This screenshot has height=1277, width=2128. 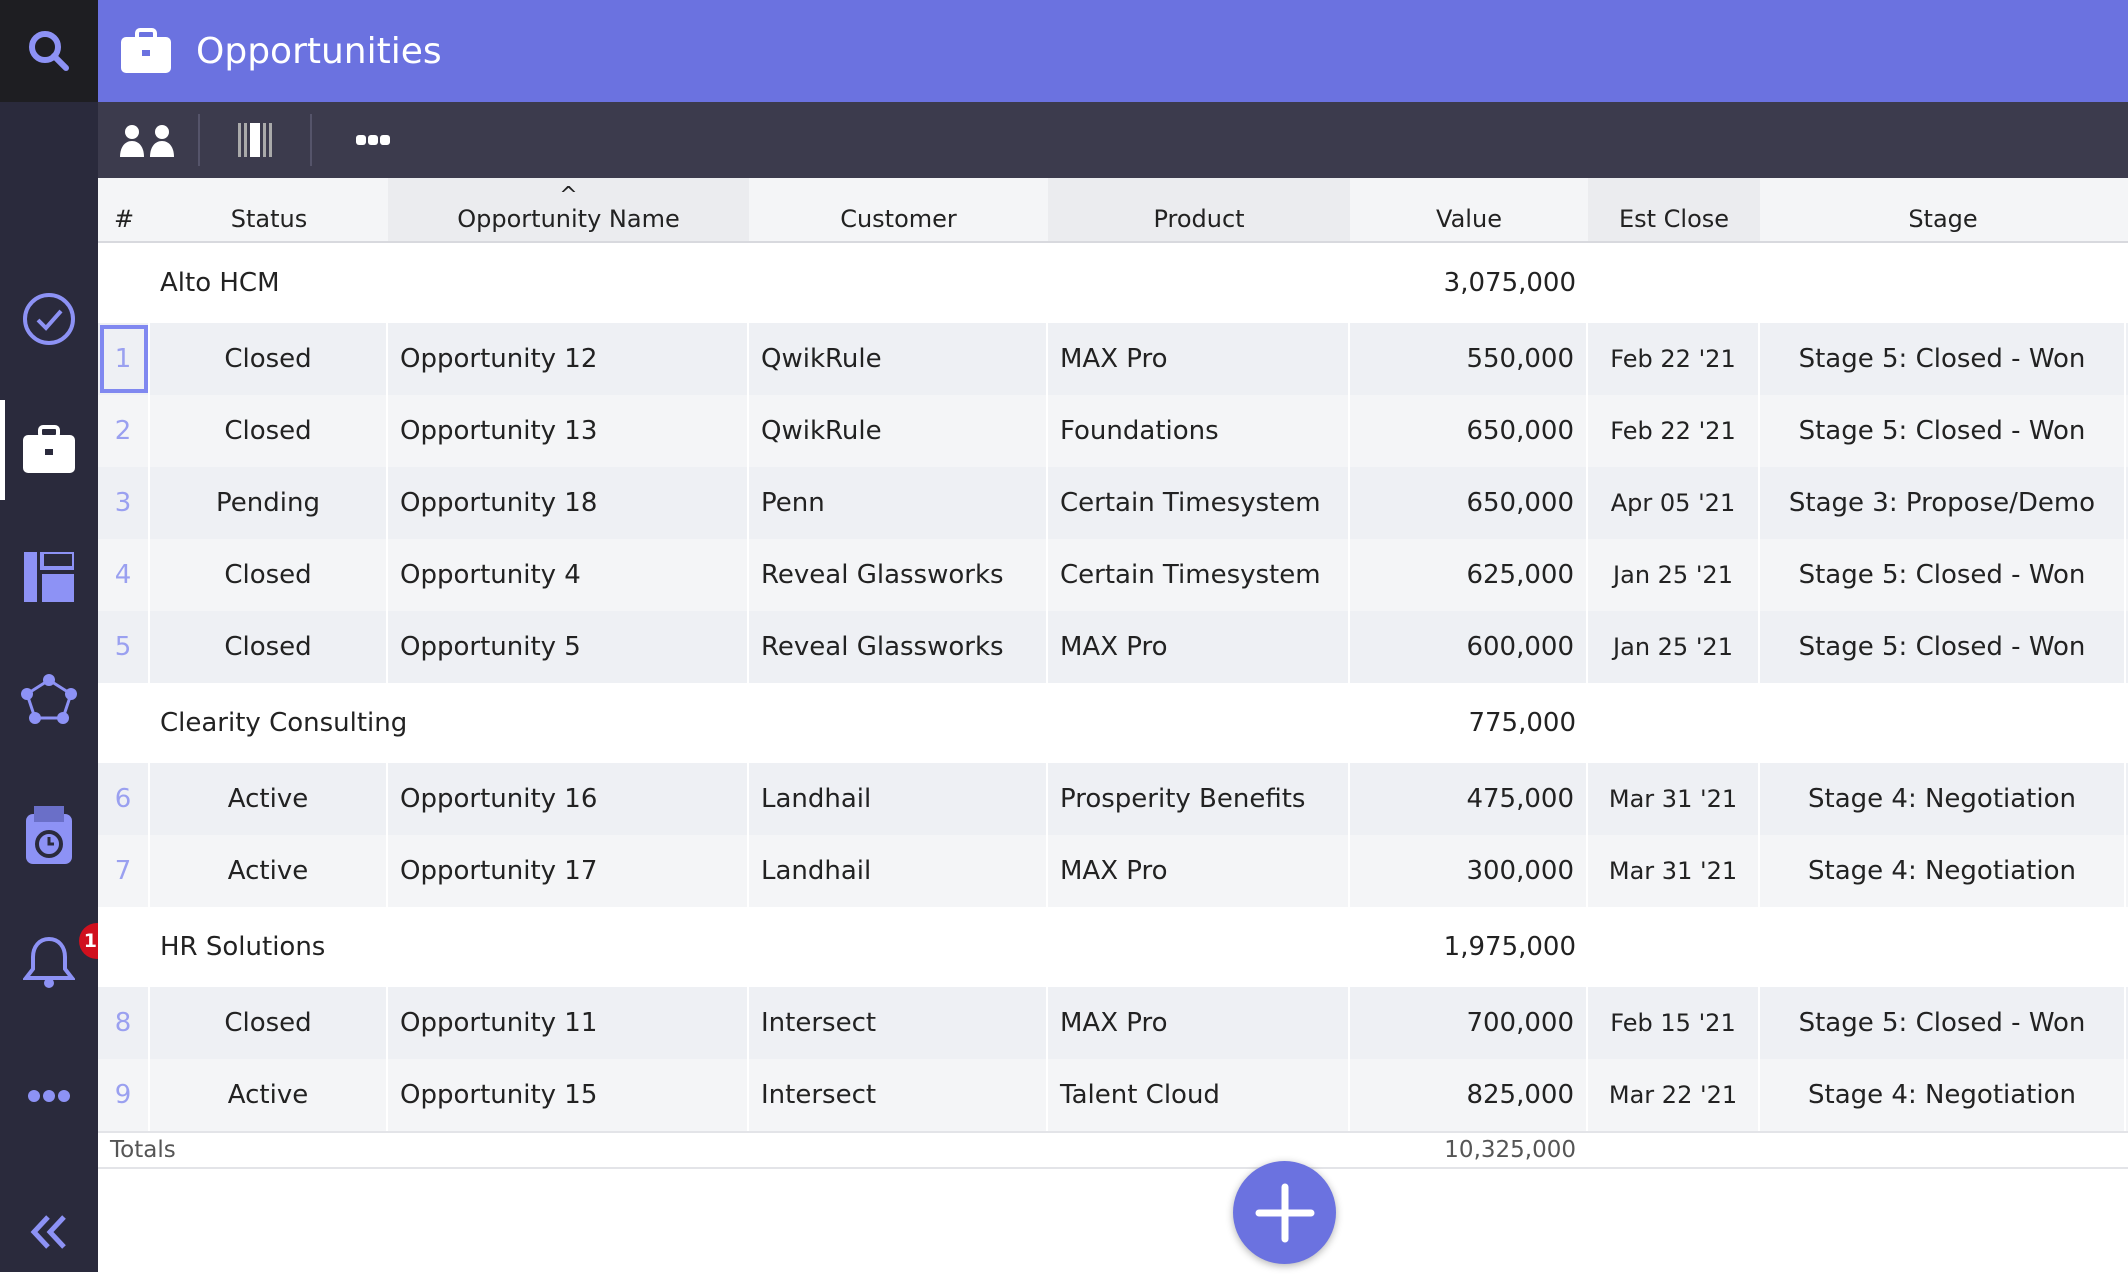 I want to click on column-header-number: #, so click(x=124, y=219).